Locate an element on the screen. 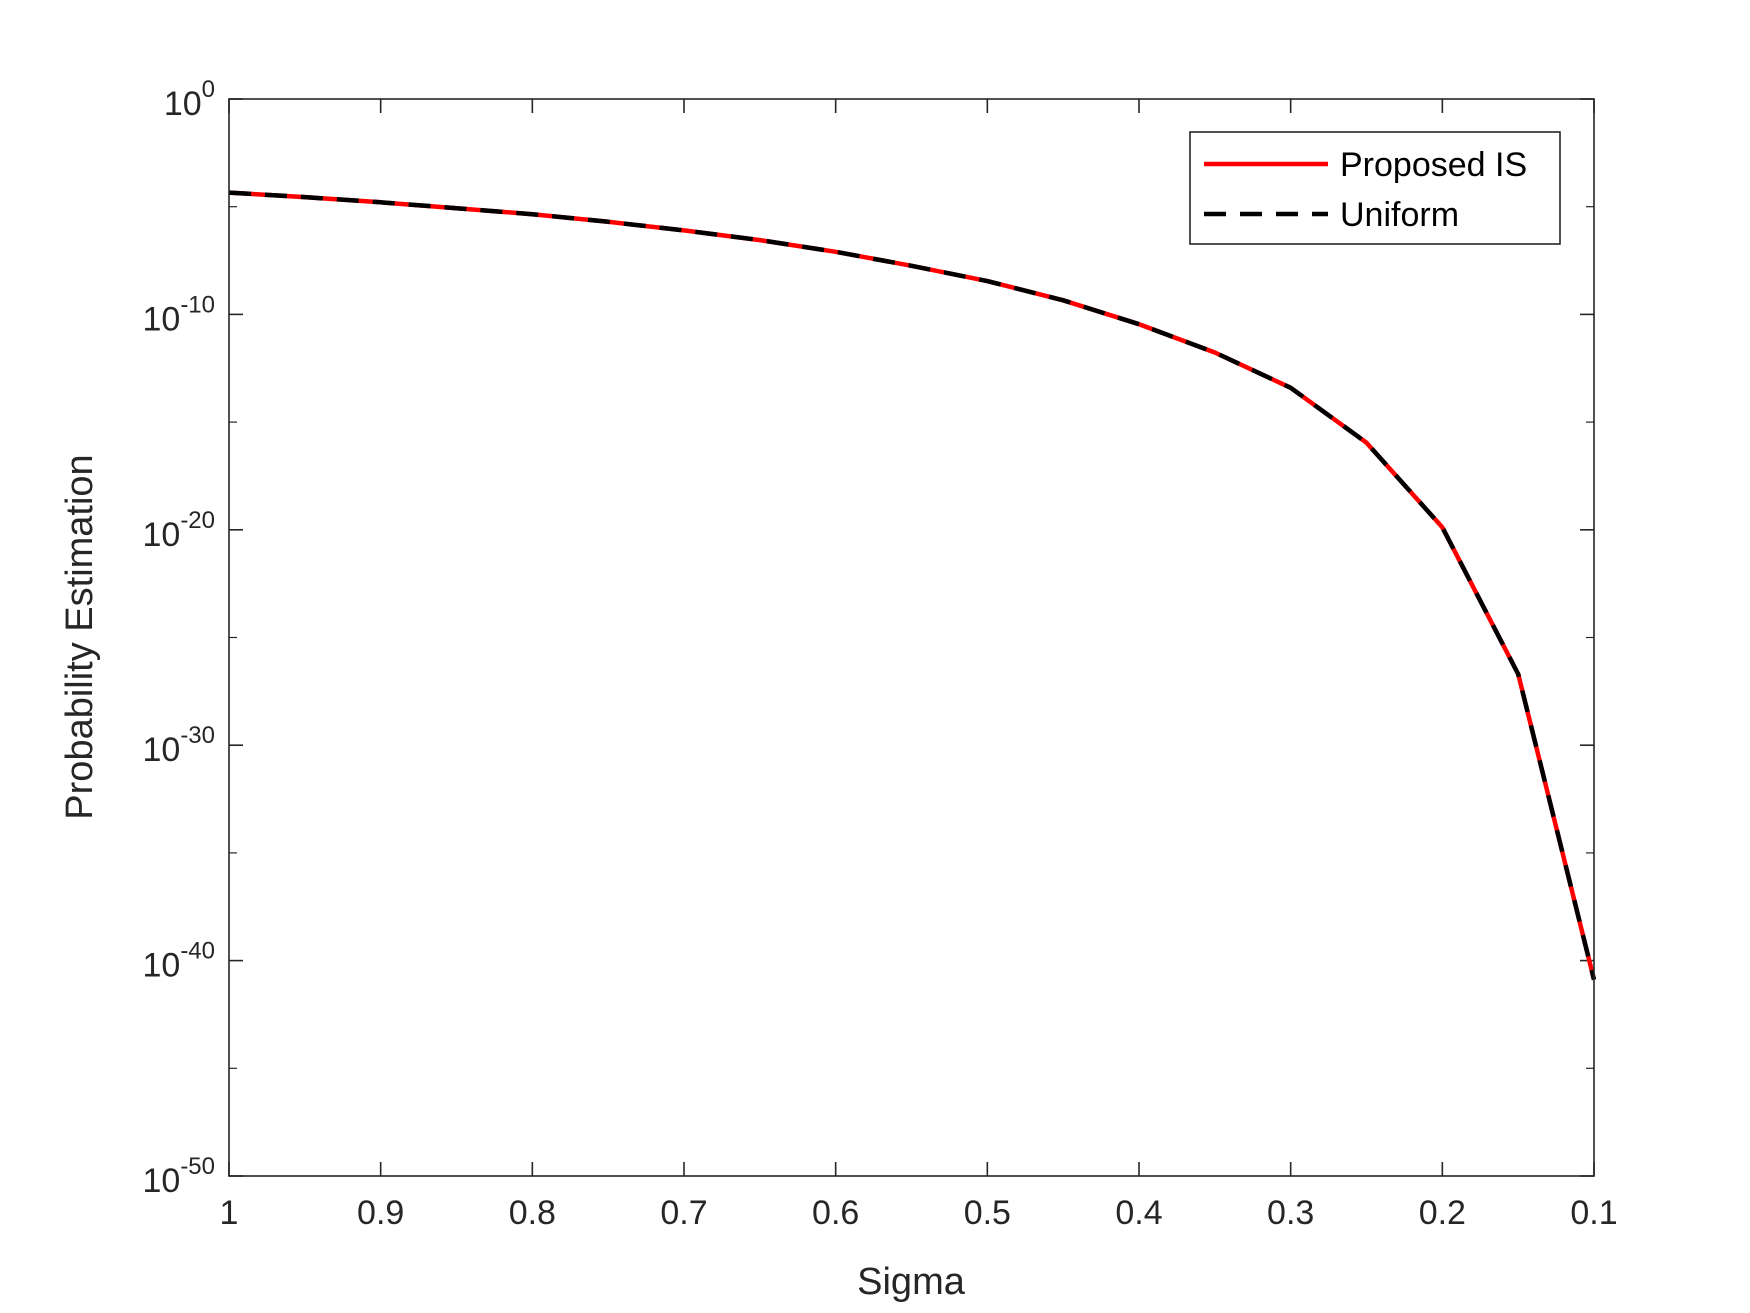 The height and width of the screenshot is (1313, 1750). x-tick-label: 0.5 is located at coordinates (987, 1213).